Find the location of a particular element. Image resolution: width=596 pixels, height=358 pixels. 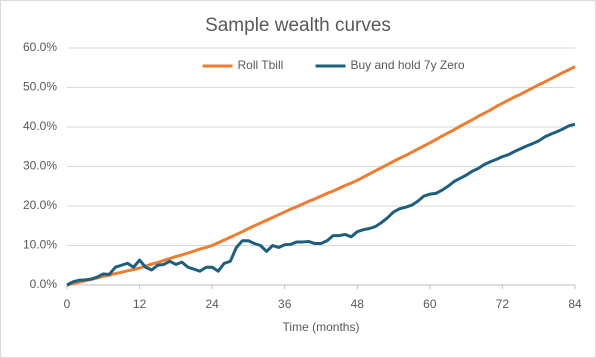

chart-title: Sample wealth curves is located at coordinates (298, 25).